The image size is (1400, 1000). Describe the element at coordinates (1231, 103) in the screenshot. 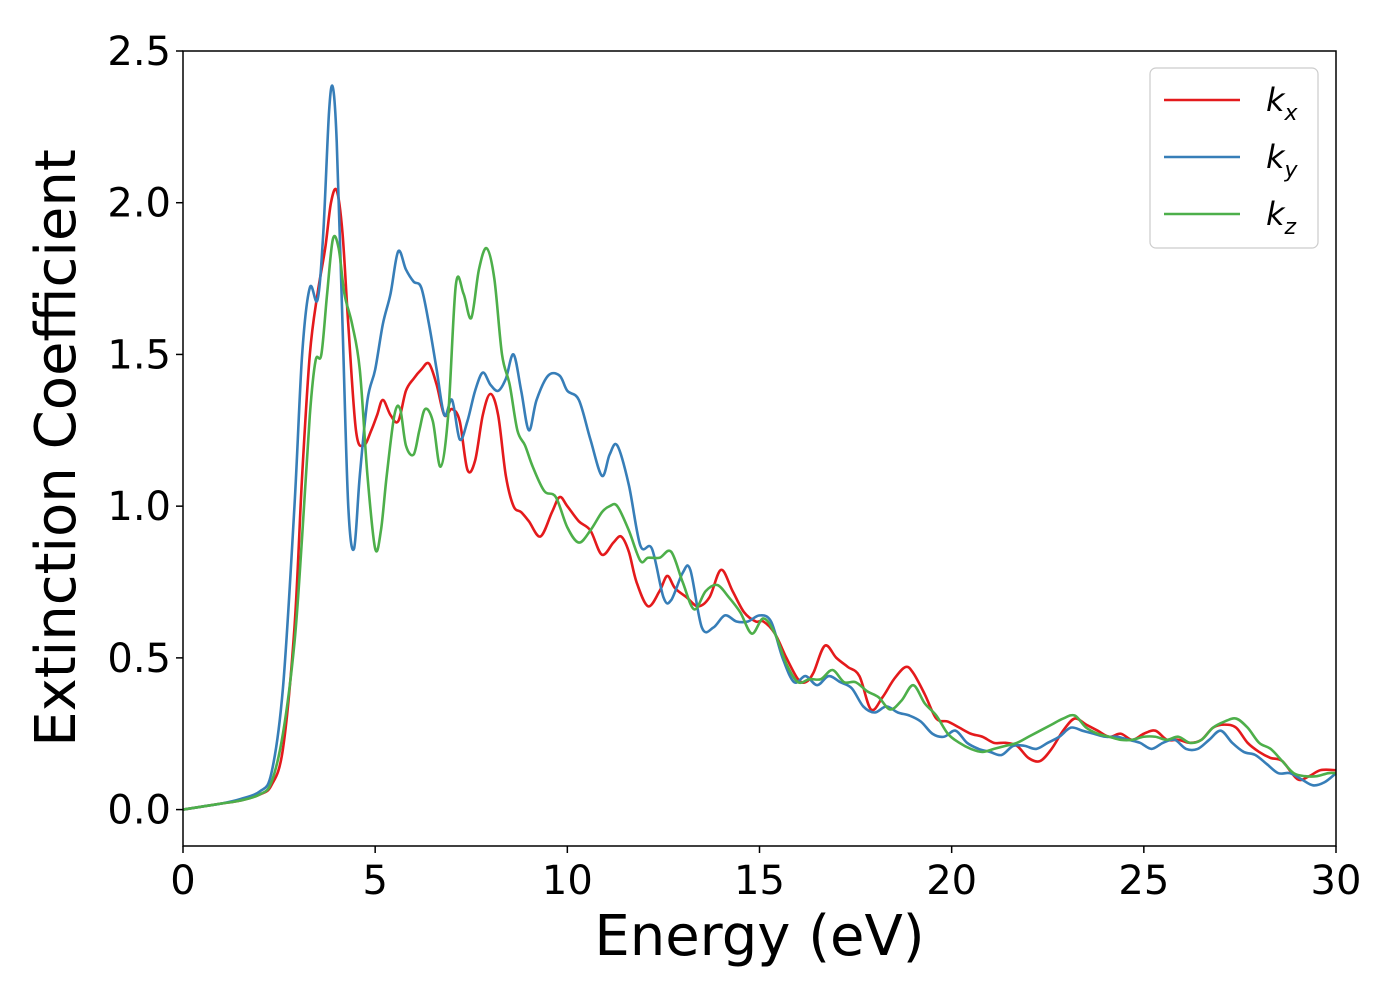

I see `legend-item-kx: kx` at that location.